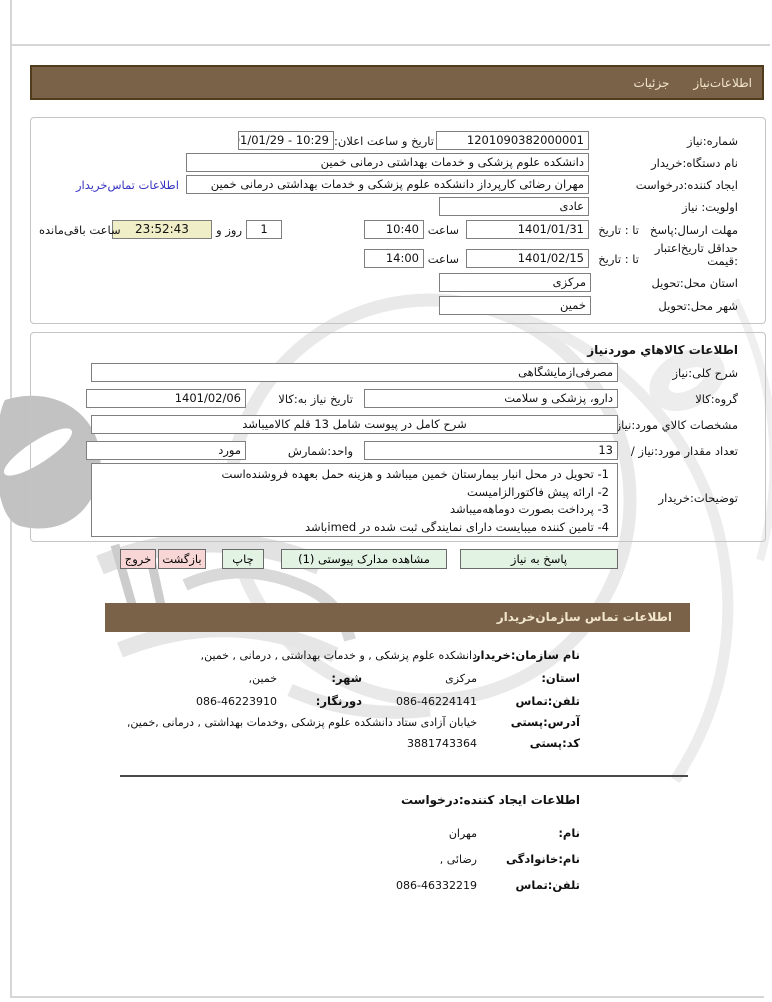 The height and width of the screenshot is (1002, 772). What do you see at coordinates (436, 701) in the screenshot?
I see `phone-value: 086-46224141` at bounding box center [436, 701].